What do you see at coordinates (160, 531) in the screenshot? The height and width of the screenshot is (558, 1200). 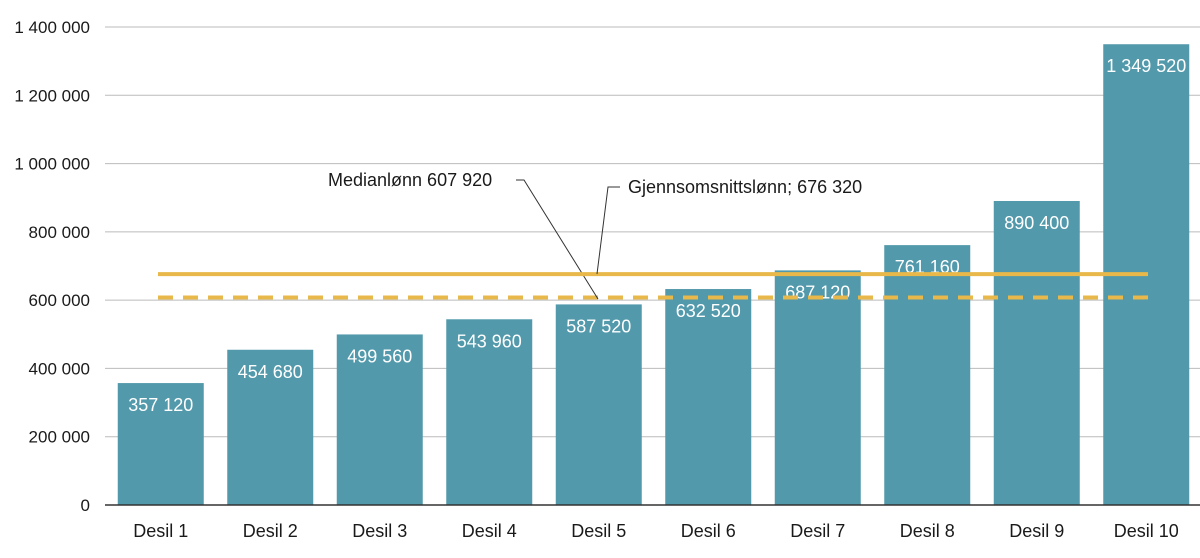 I see `x-category-label: Desil 1` at bounding box center [160, 531].